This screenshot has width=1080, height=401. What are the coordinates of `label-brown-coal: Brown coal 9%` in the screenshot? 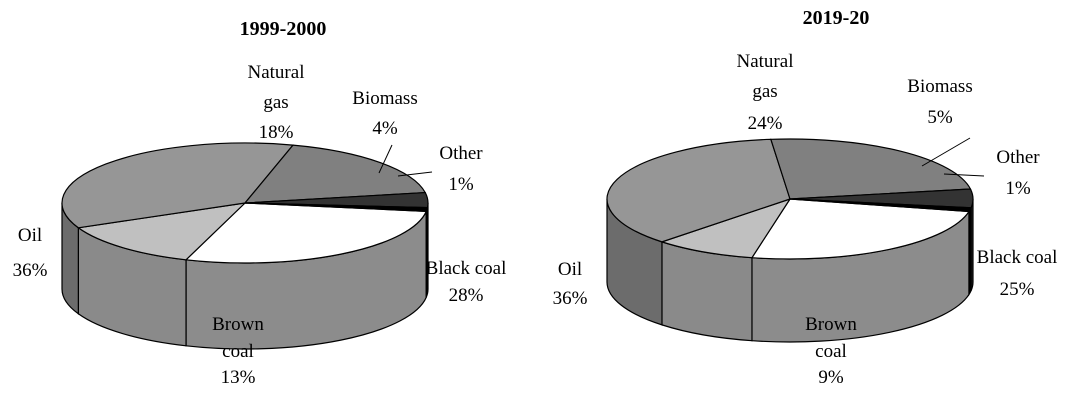 It's located at (831, 351).